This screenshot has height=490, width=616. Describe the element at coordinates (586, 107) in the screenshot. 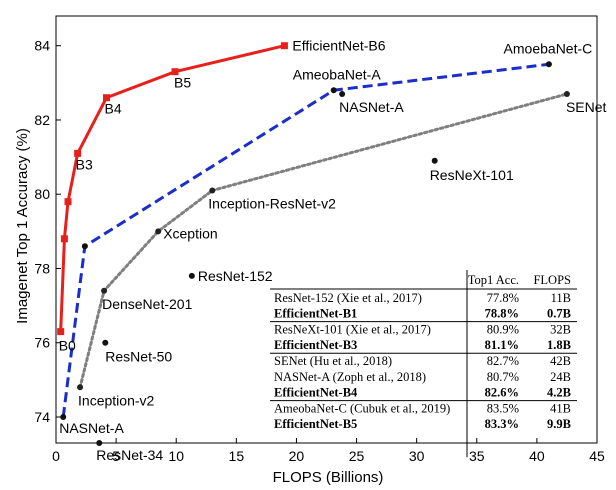

I see `point-label: SENet` at that location.